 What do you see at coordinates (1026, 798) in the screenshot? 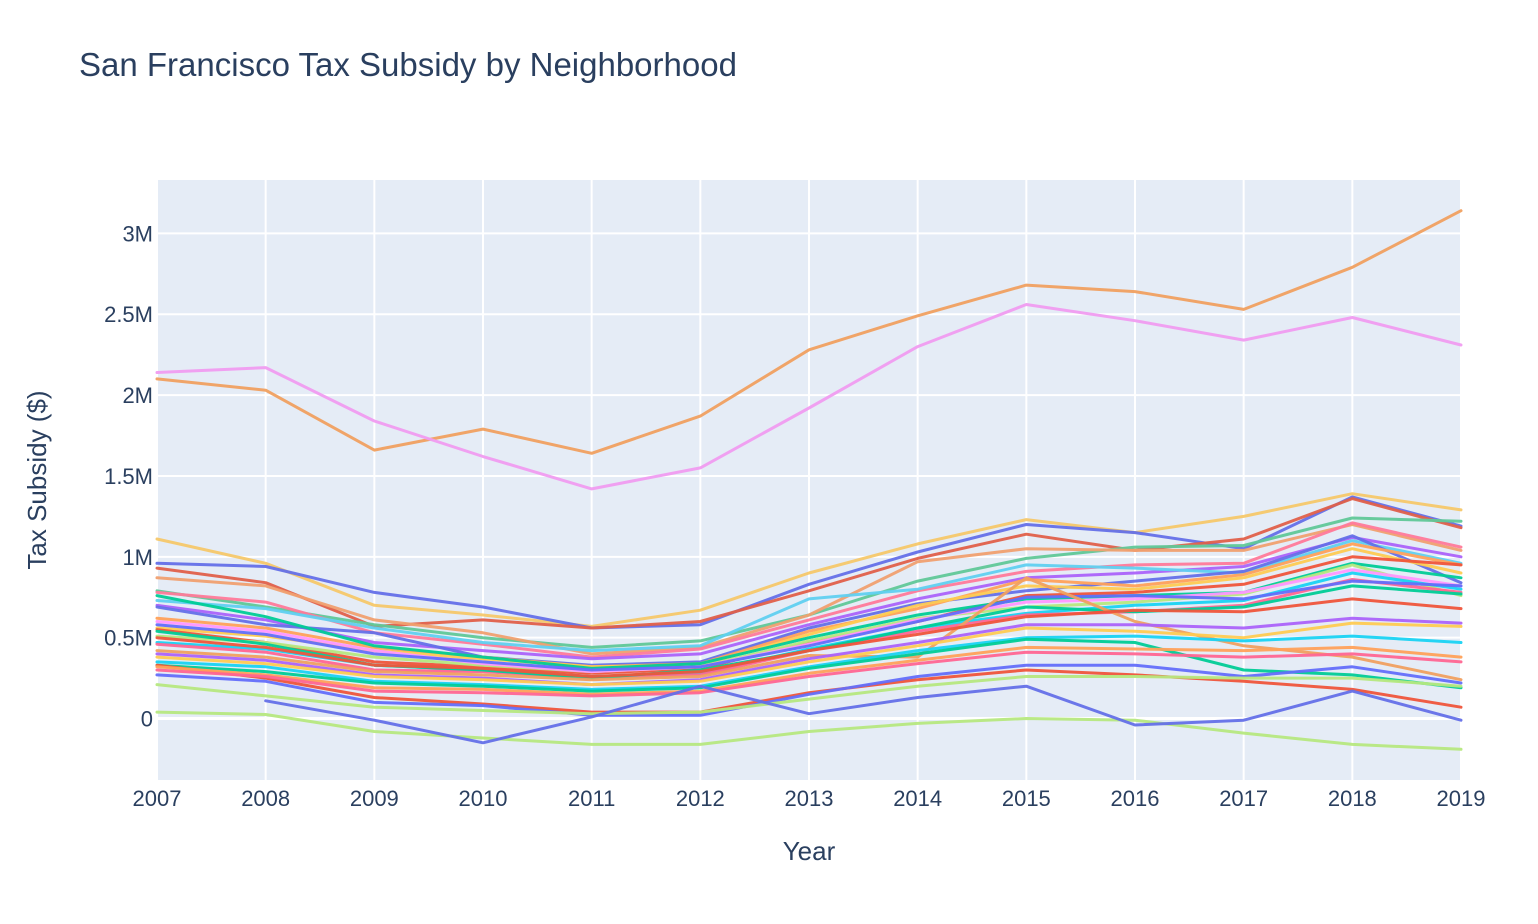
I see `x-tick-label: 2015` at bounding box center [1026, 798].